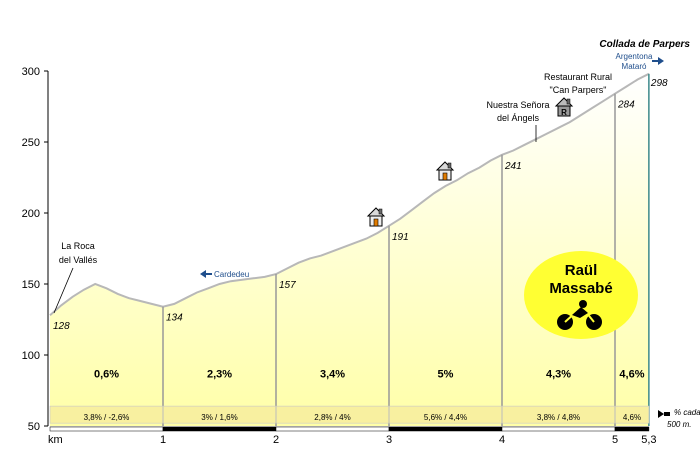 This screenshot has width=700, height=460. Describe the element at coordinates (658, 61) in the screenshot. I see `arrow-right-icon` at that location.